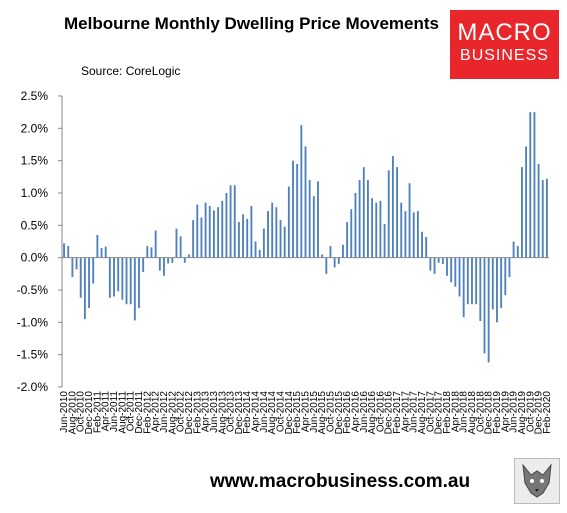 The width and height of the screenshot is (567, 513). Describe the element at coordinates (256, 412) in the screenshot. I see `x-tick-label: Apr-2014` at that location.